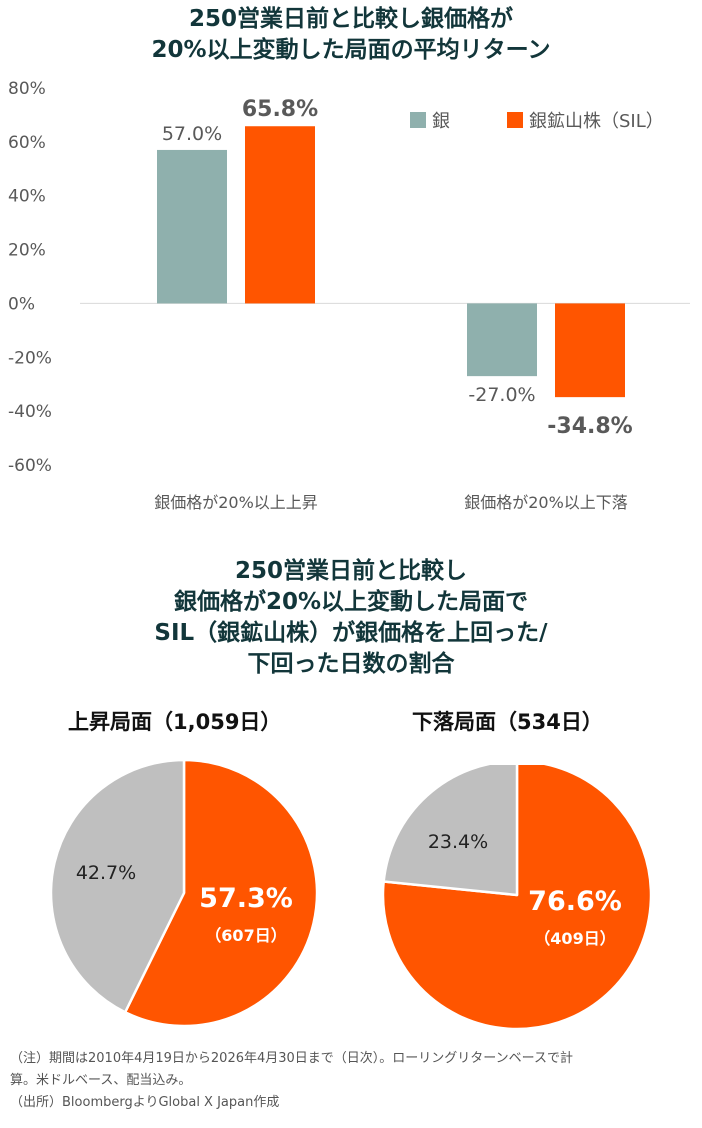 Image resolution: width=702 pixels, height=1128 pixels. I want to click on pie-title-line3: SIL（銀鉱山株）が銀価格を上回った/, so click(351, 633).